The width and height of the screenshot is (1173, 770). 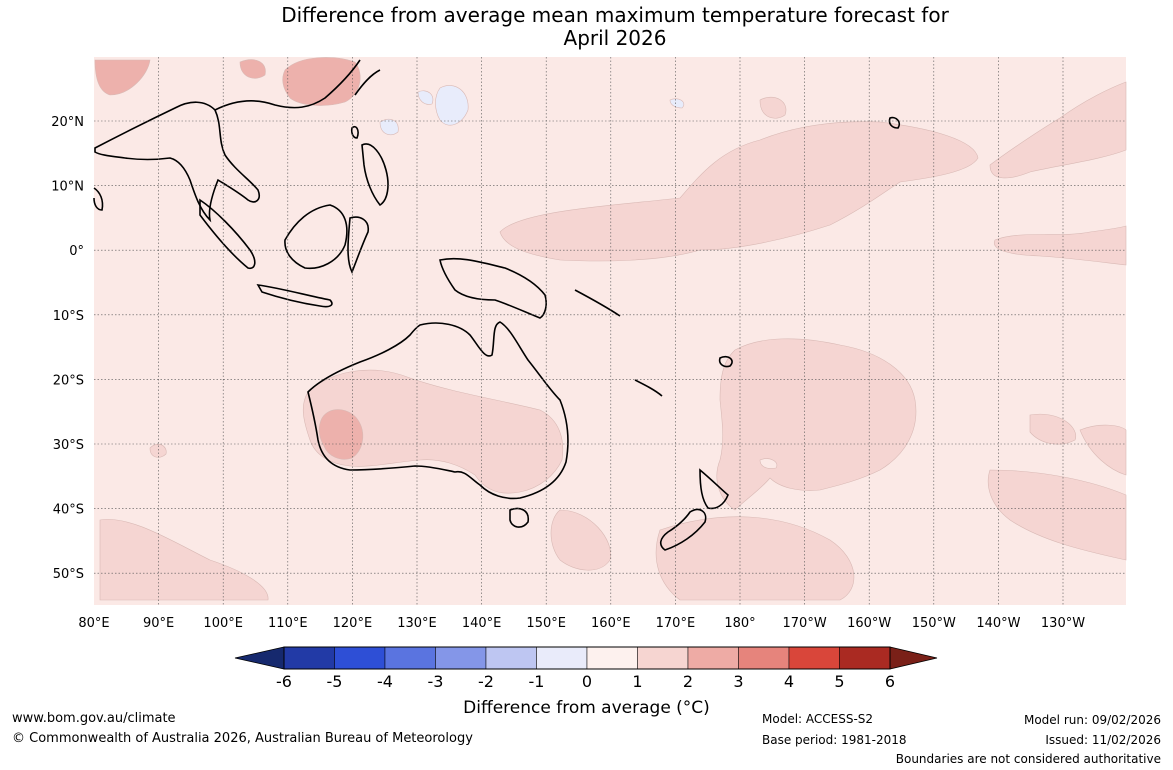 I want to click on new-caledonia-coastline, so click(x=648, y=388).